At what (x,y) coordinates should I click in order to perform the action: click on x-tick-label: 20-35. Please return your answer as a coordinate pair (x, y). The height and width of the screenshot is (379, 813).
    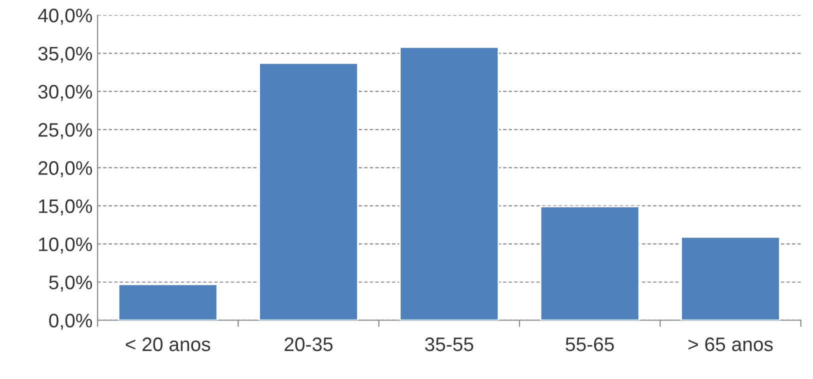
    Looking at the image, I should click on (308, 344).